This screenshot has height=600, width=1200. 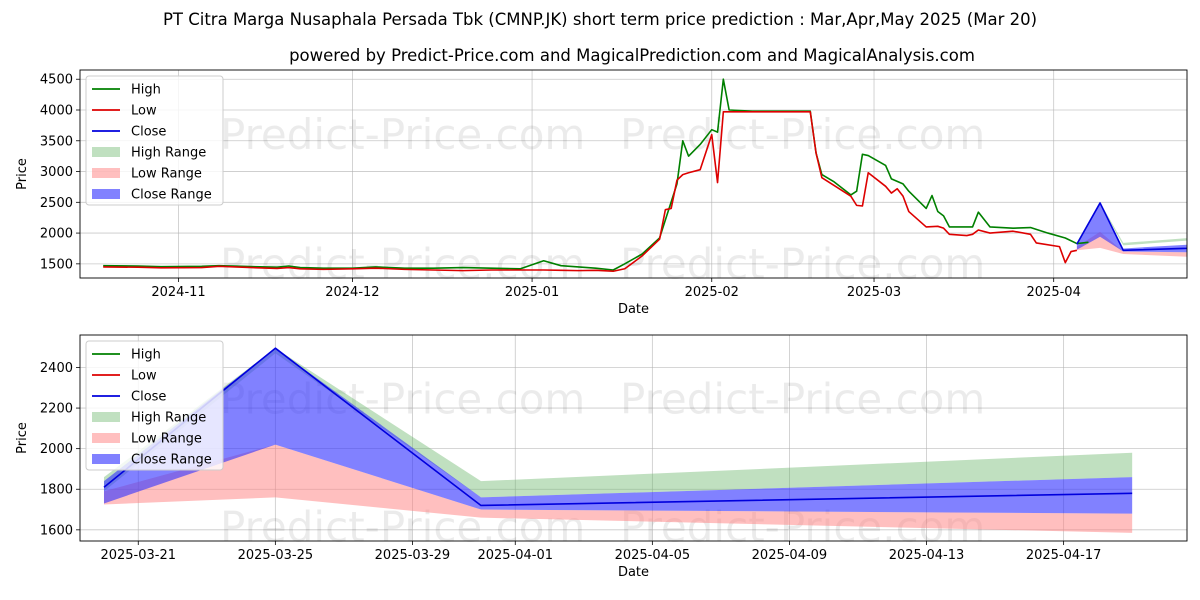 What do you see at coordinates (874, 292) in the screenshot?
I see `x-tick-label: 2025-03` at bounding box center [874, 292].